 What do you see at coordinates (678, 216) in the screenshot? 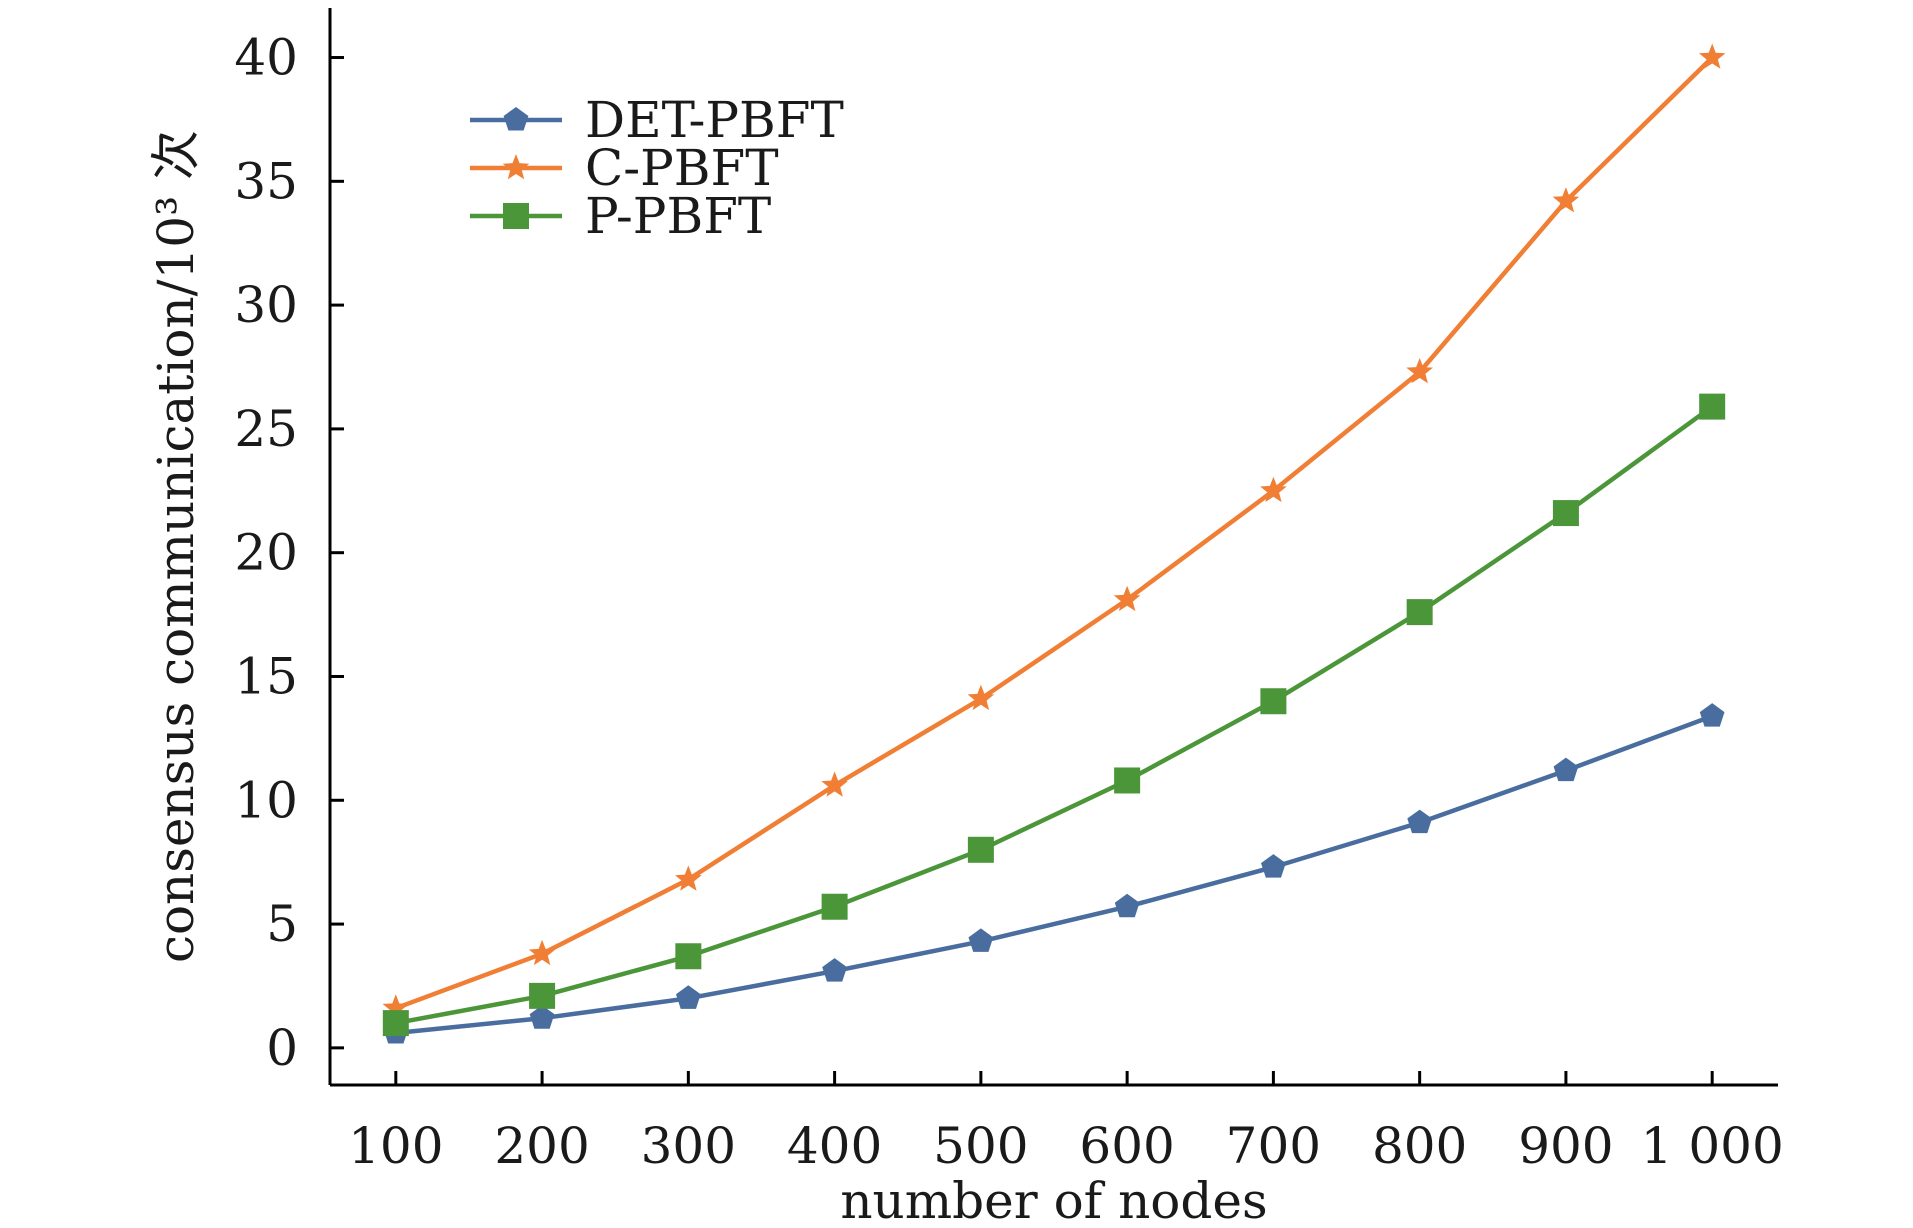
I see `legend-label: P-PBFT` at bounding box center [678, 216].